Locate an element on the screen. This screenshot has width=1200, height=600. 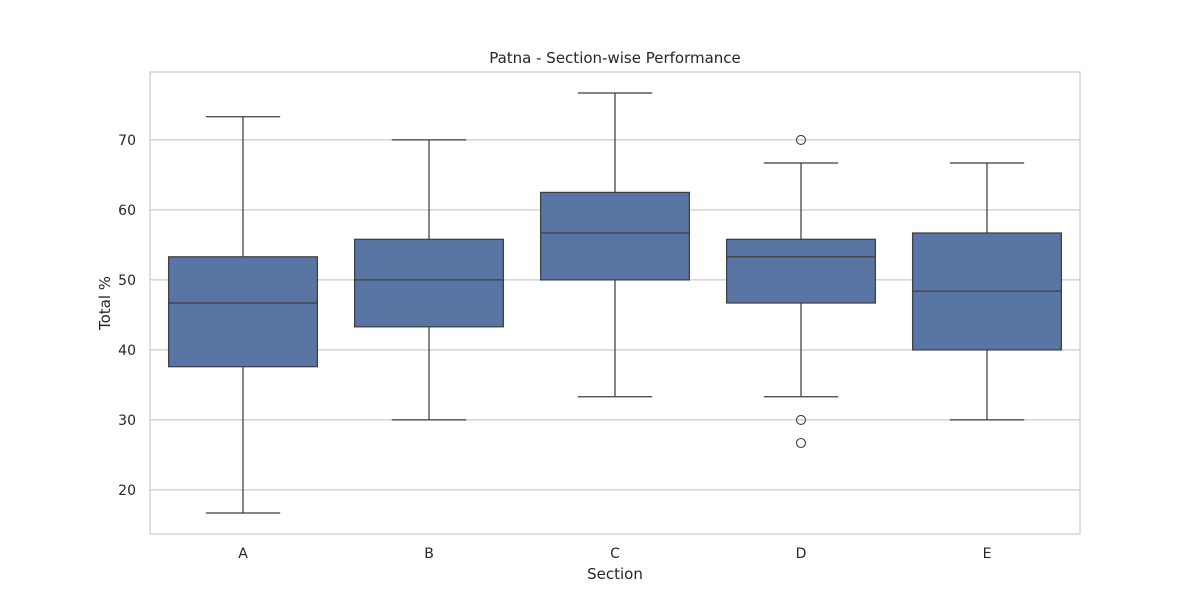
box-group-b is located at coordinates (429, 280).